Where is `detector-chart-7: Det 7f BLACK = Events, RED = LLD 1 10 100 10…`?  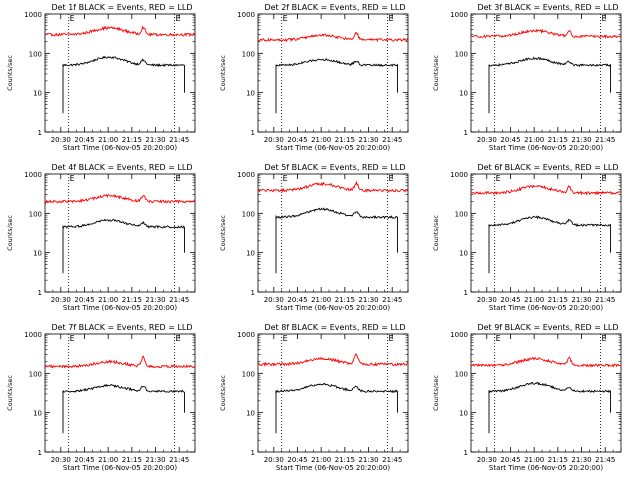
detector-chart-7: Det 7f BLACK = Events, RED = LLD 1 10 100 10… is located at coordinates (101, 397).